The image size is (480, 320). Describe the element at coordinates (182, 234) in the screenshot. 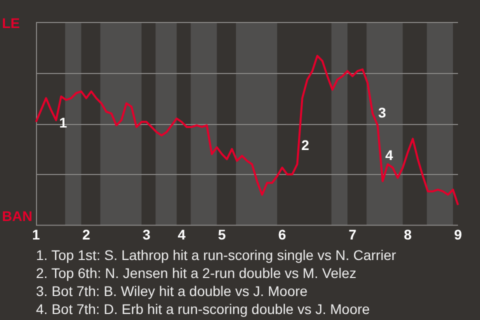

I see `x-tick-label: 4` at that location.